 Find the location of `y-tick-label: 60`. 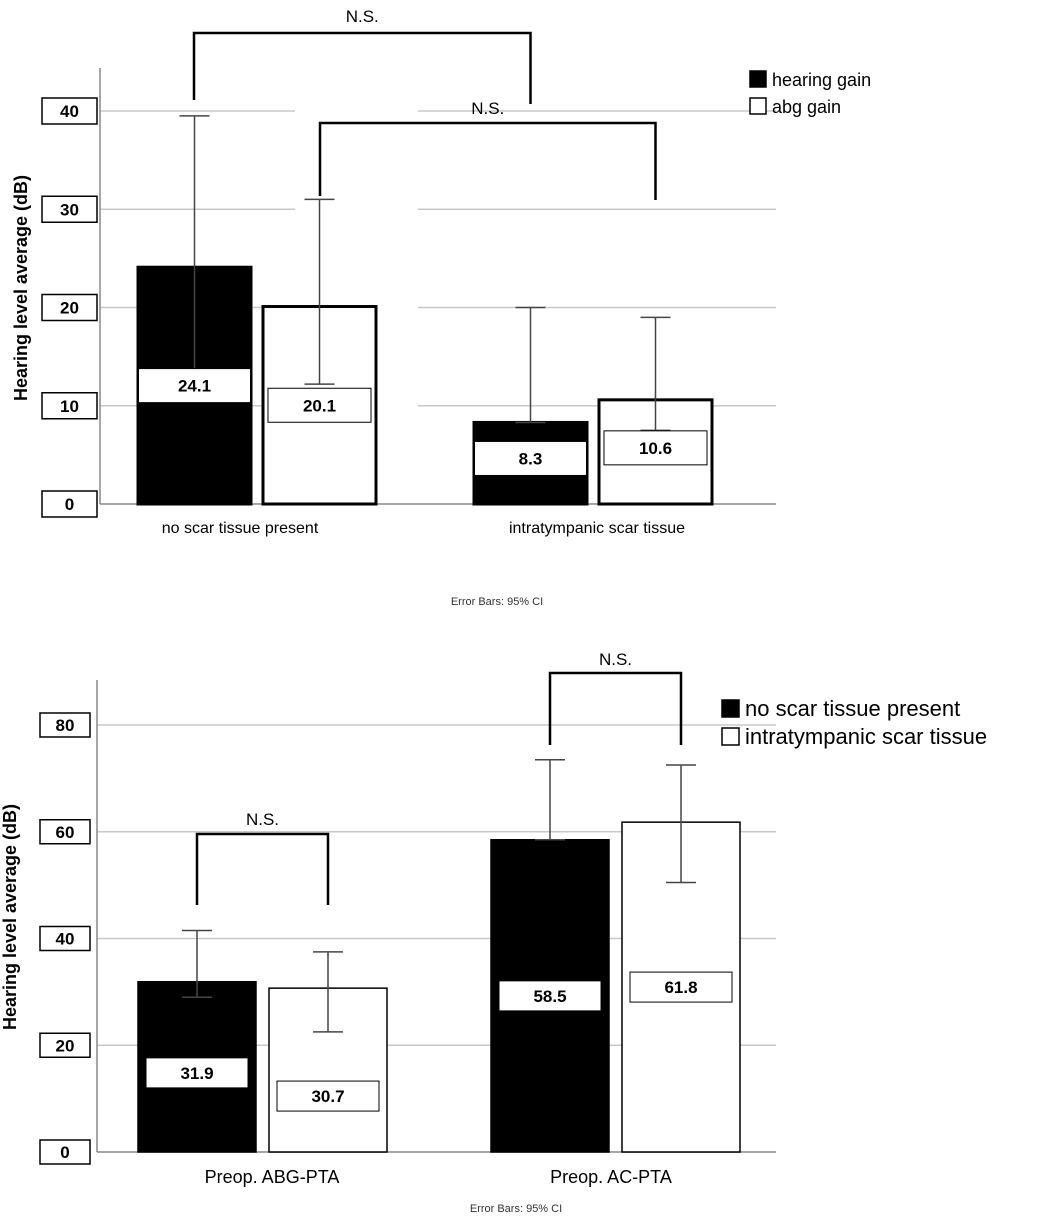

y-tick-label: 60 is located at coordinates (65, 832).